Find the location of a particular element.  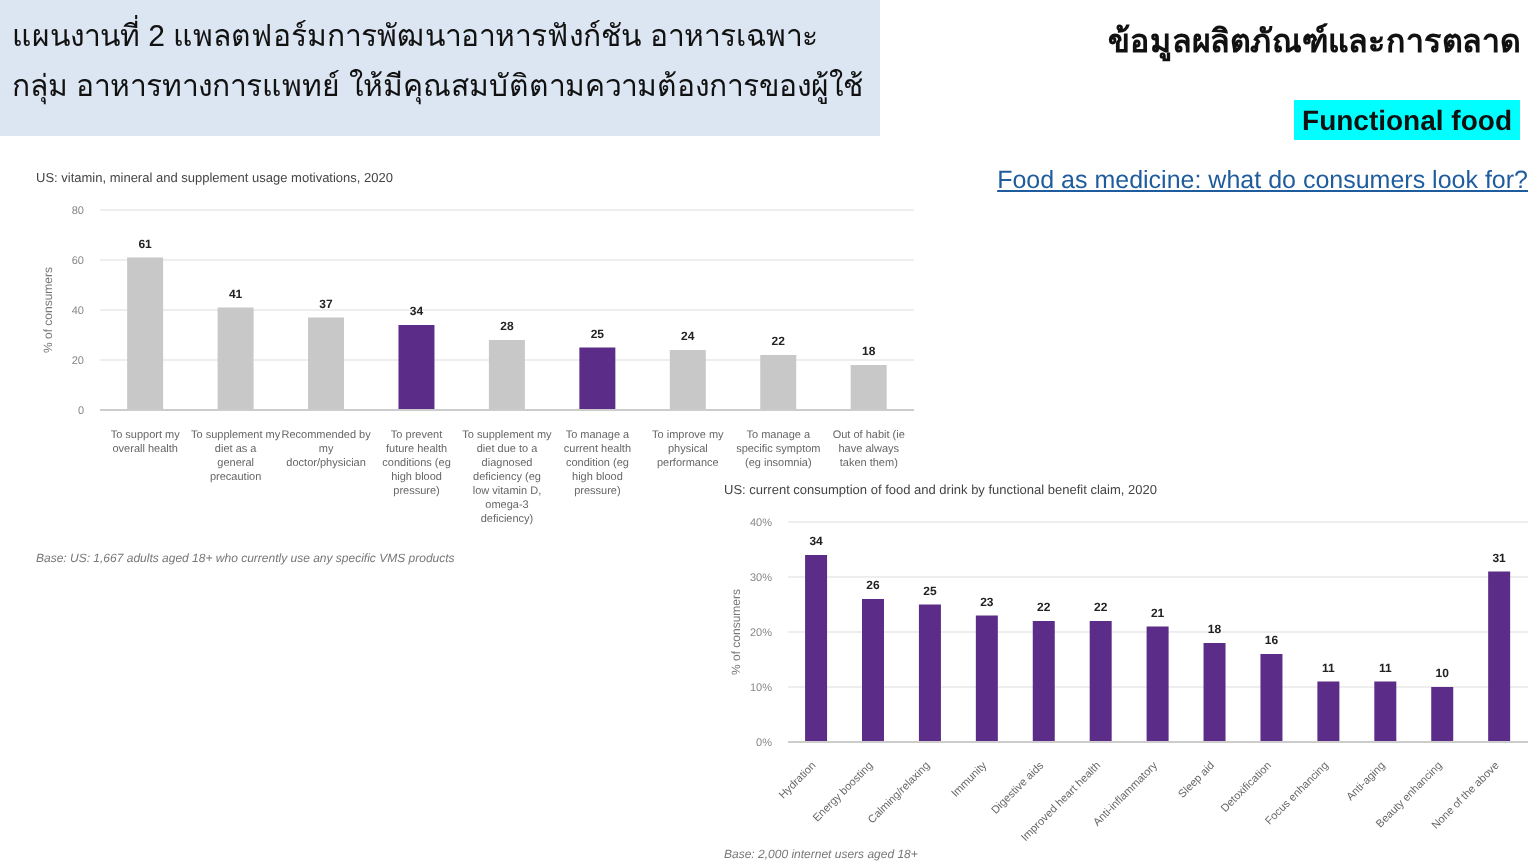

text: ข้อมูลผลิตภัณฑ์และการตลาด is located at coordinates (1314, 43).